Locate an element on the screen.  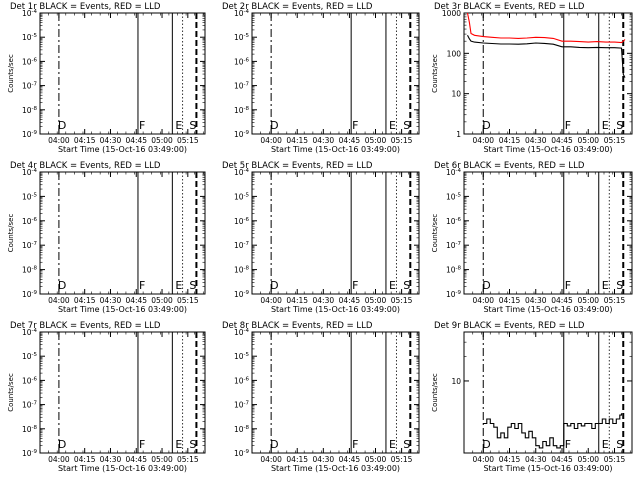
panel-title: Det 9r BLACK = Events, RED = LLD is located at coordinates (509, 326).